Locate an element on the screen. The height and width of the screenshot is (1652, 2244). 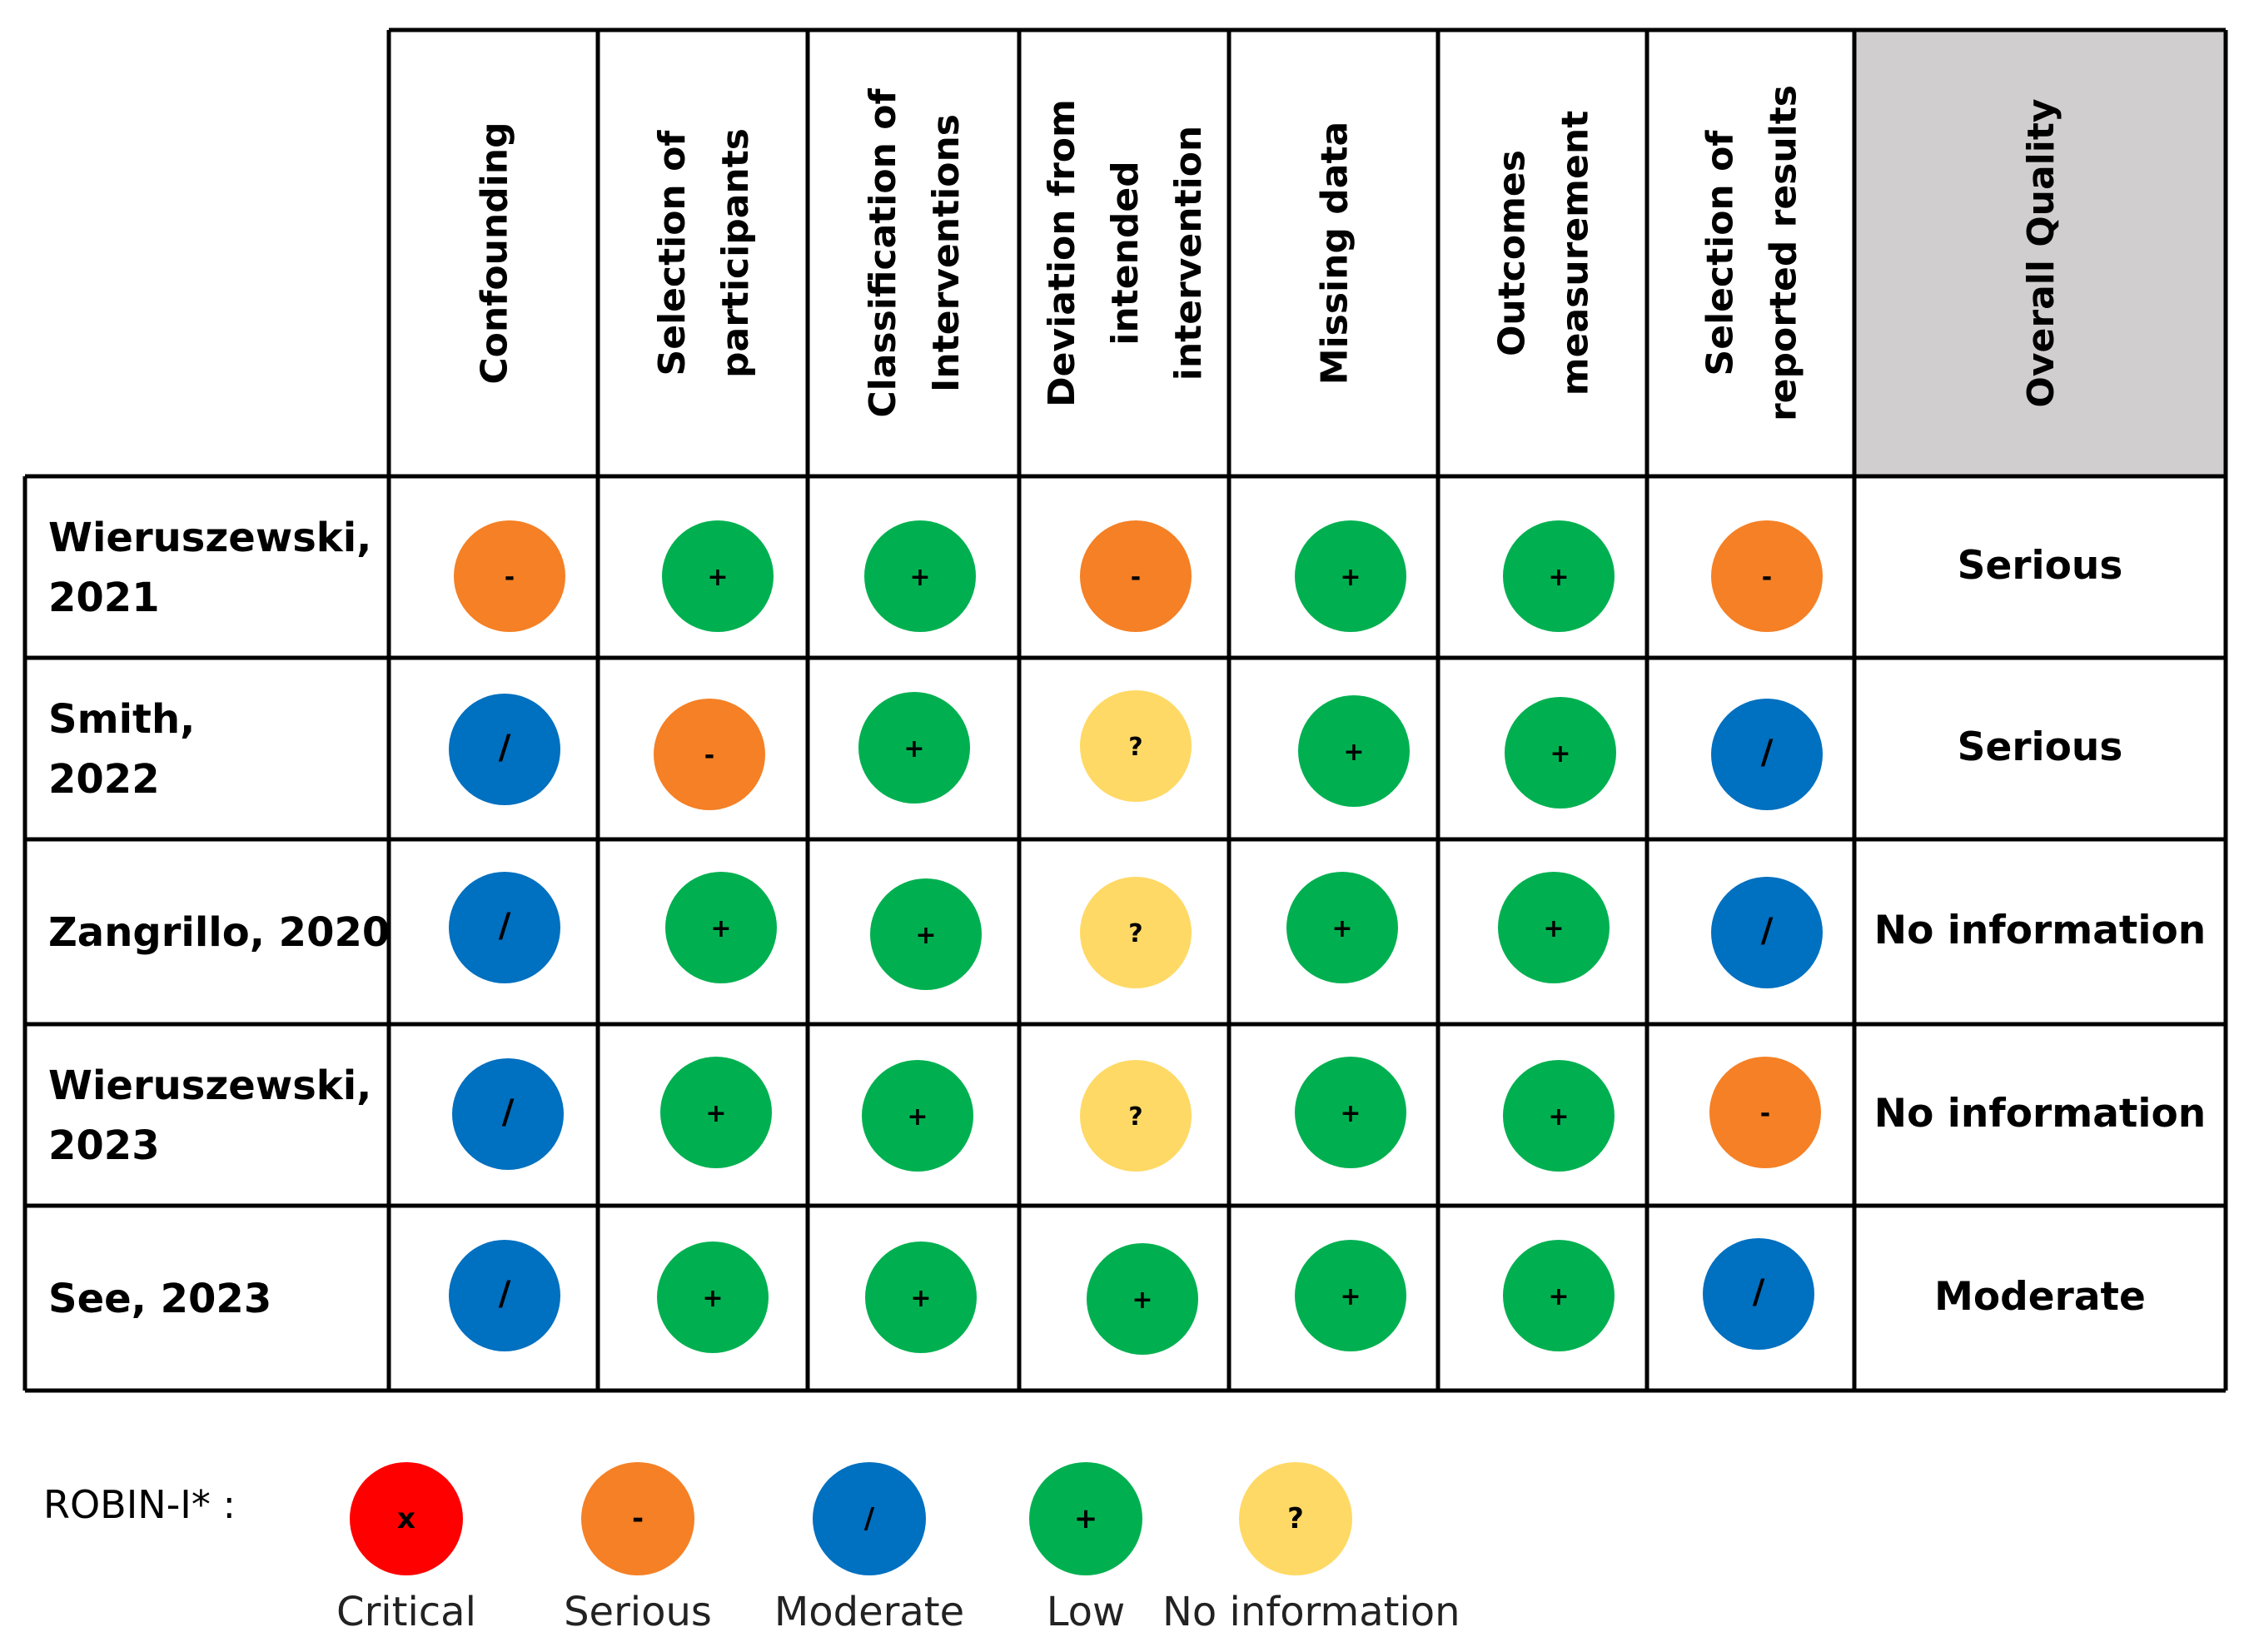
legend-item-low: + Low is located at coordinates (1086, 1549).